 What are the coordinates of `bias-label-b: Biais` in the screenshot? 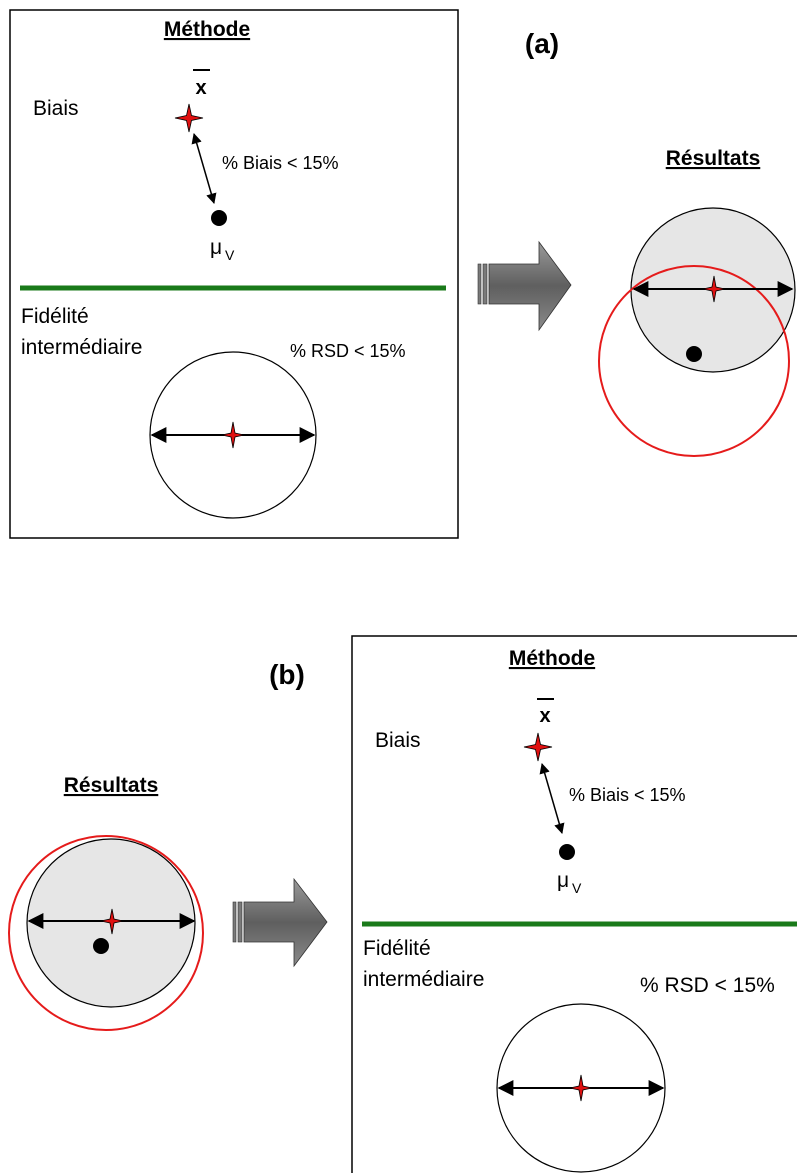 It's located at (398, 740).